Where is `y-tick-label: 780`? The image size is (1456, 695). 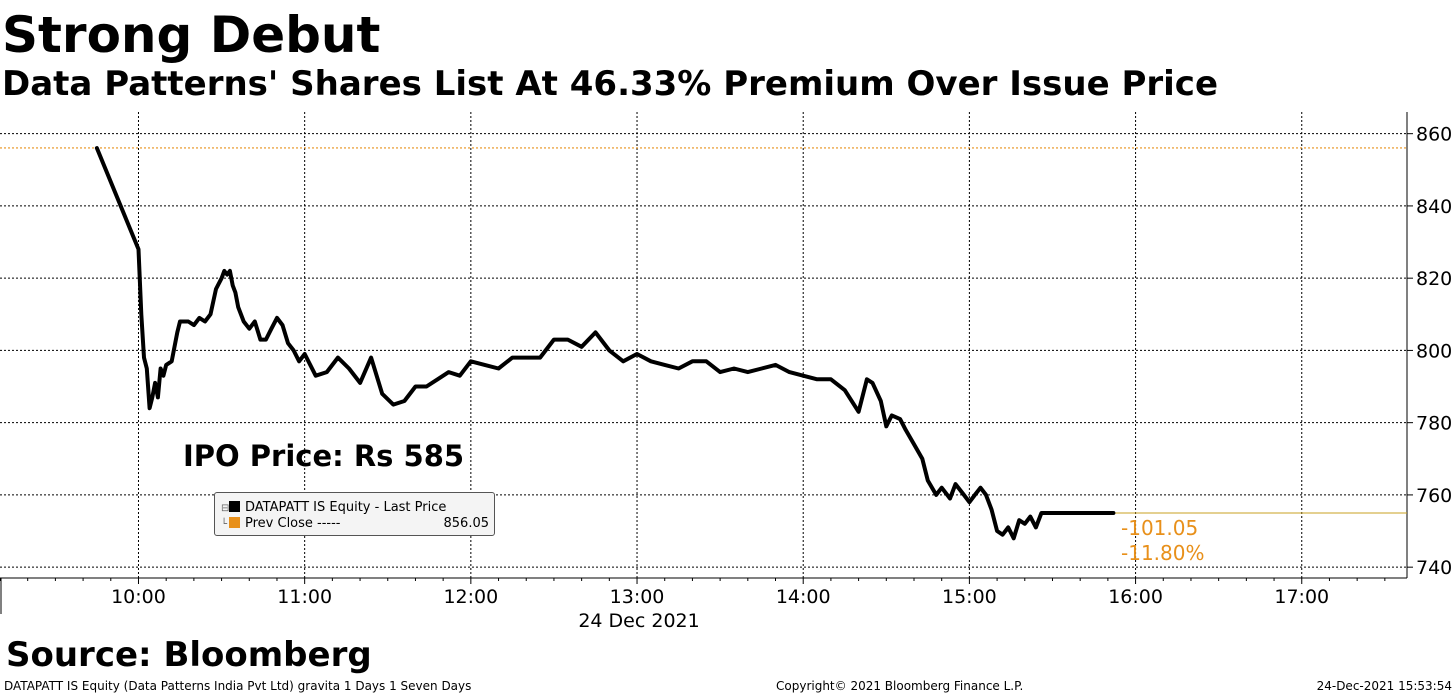
y-tick-label: 780 is located at coordinates (1434, 424).